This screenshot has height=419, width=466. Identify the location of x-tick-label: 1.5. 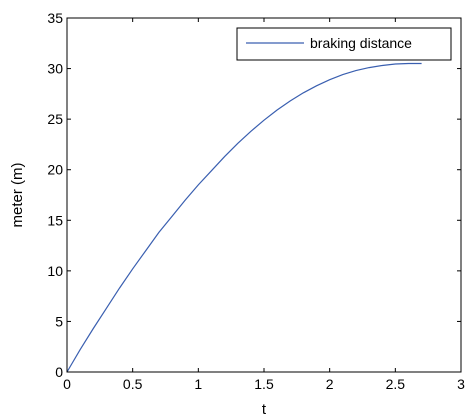
(264, 384).